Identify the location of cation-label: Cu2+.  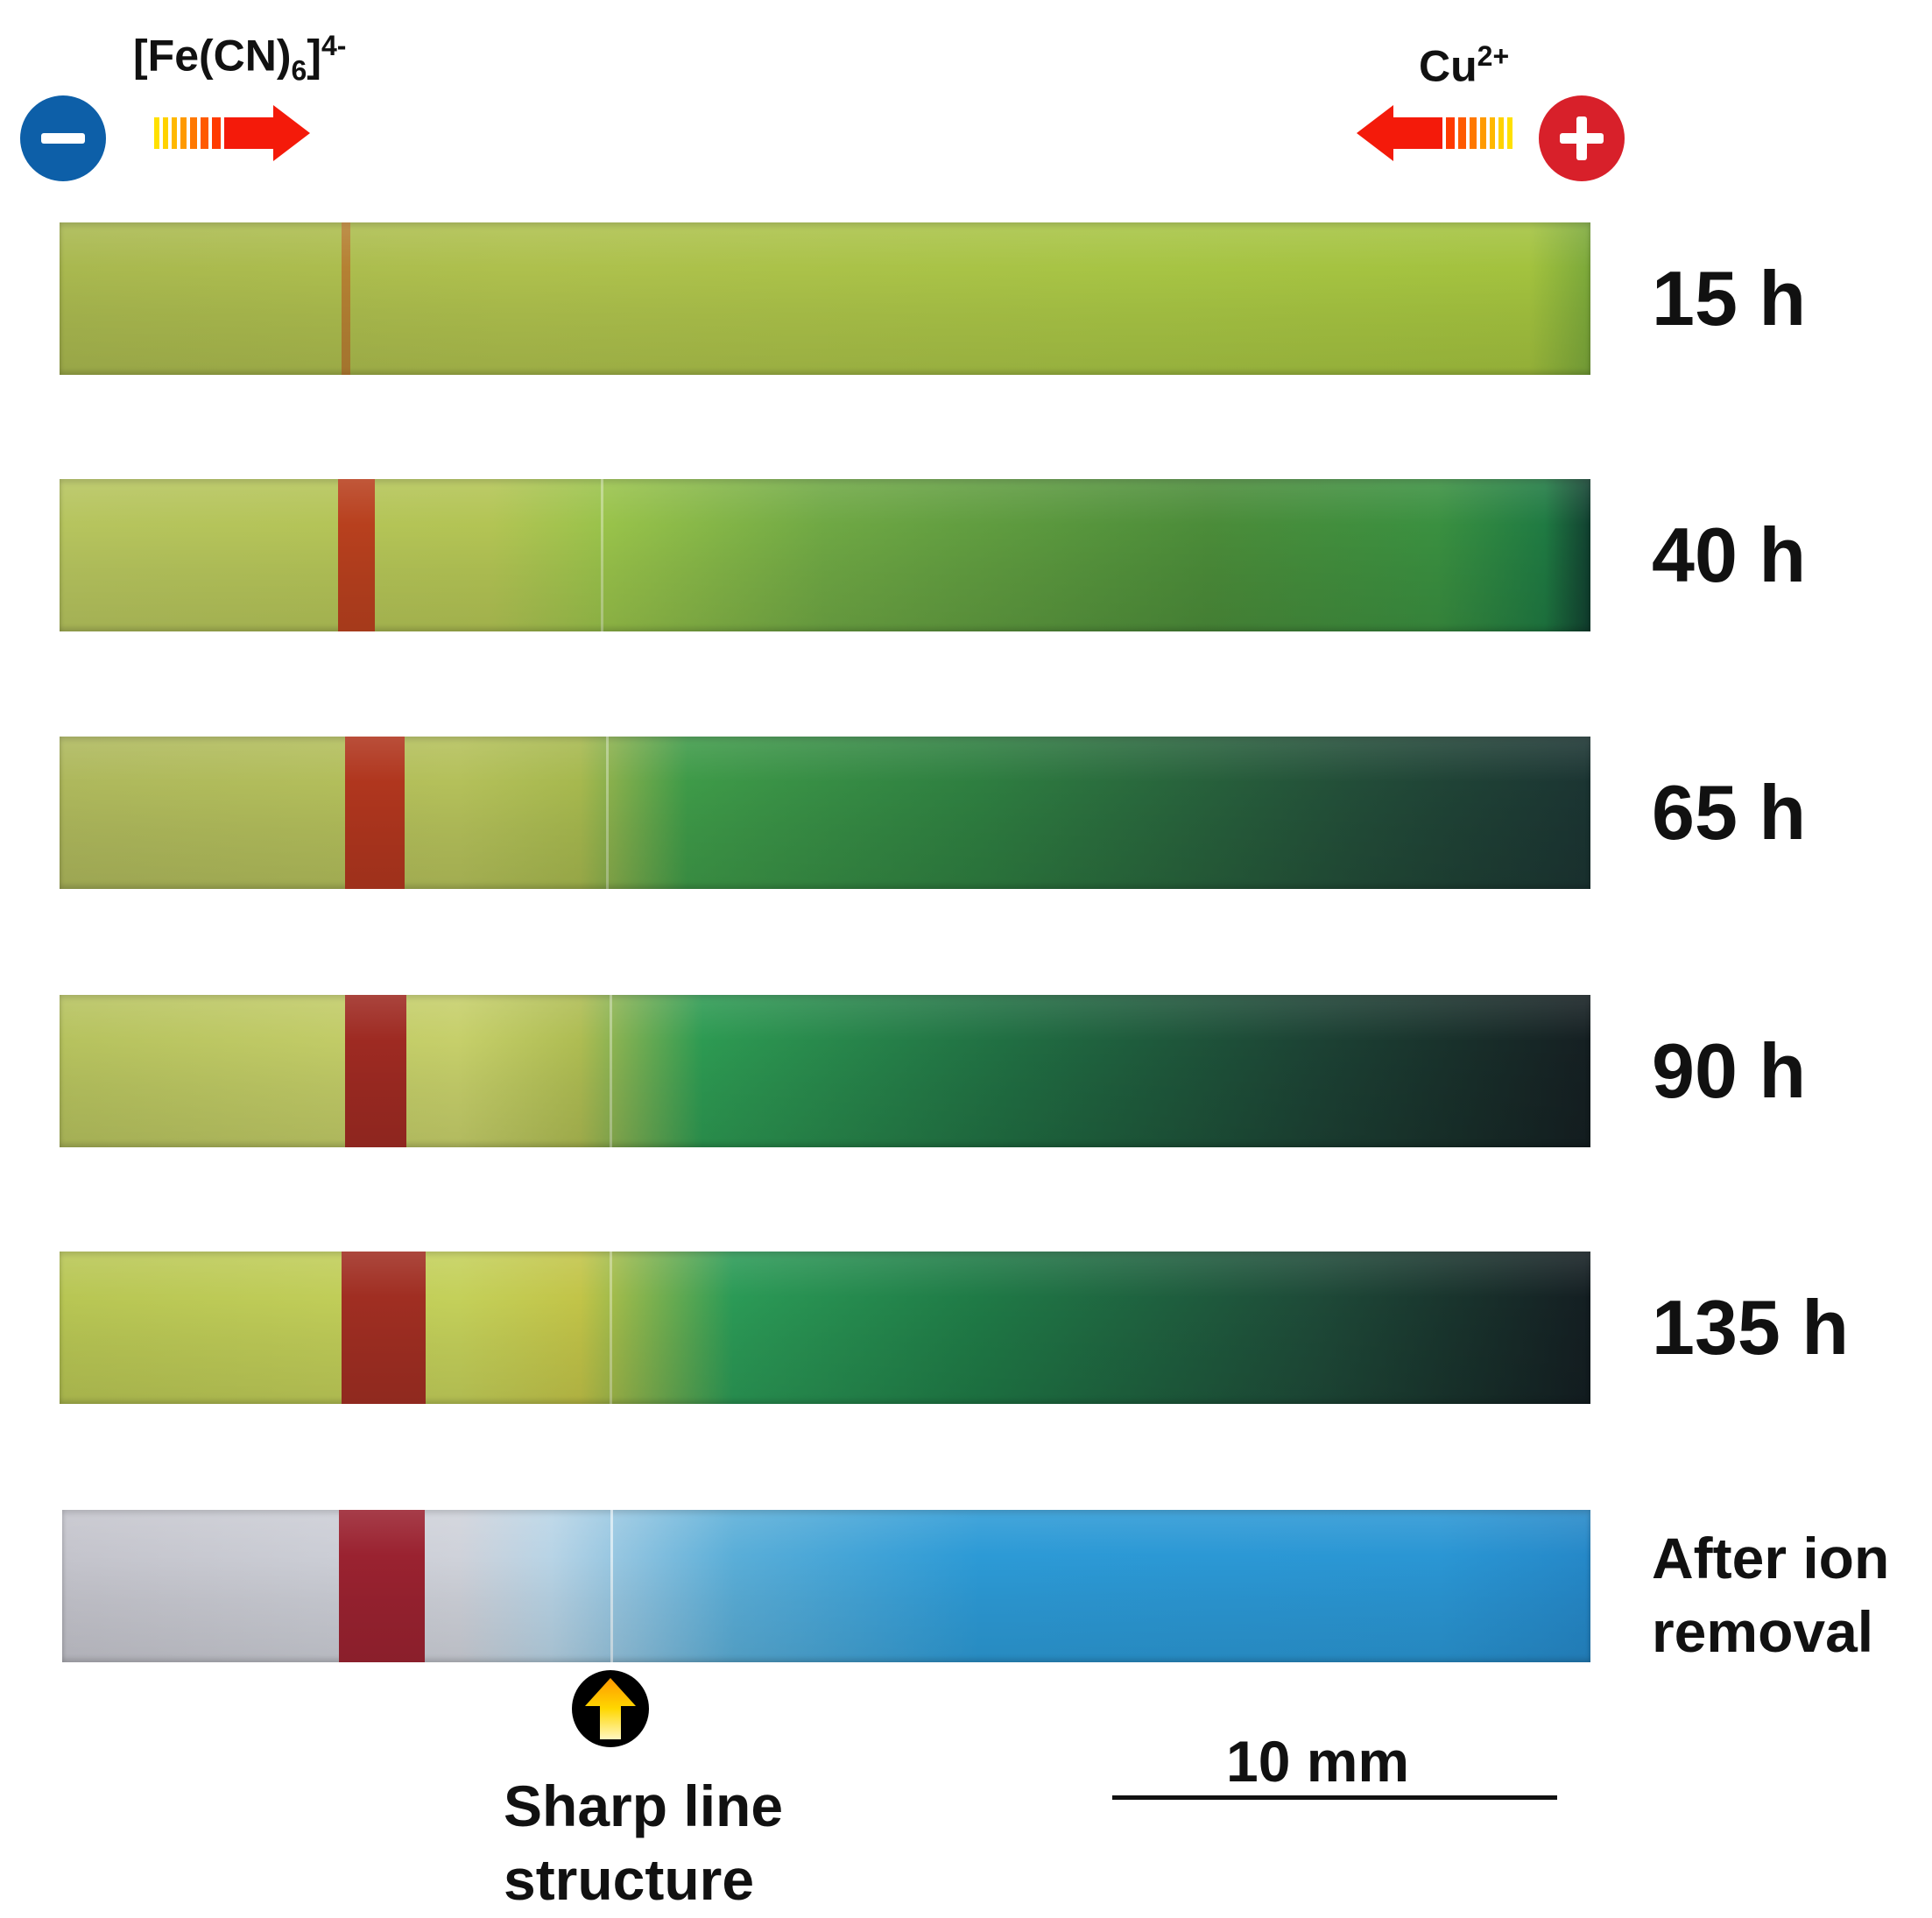
(1464, 66).